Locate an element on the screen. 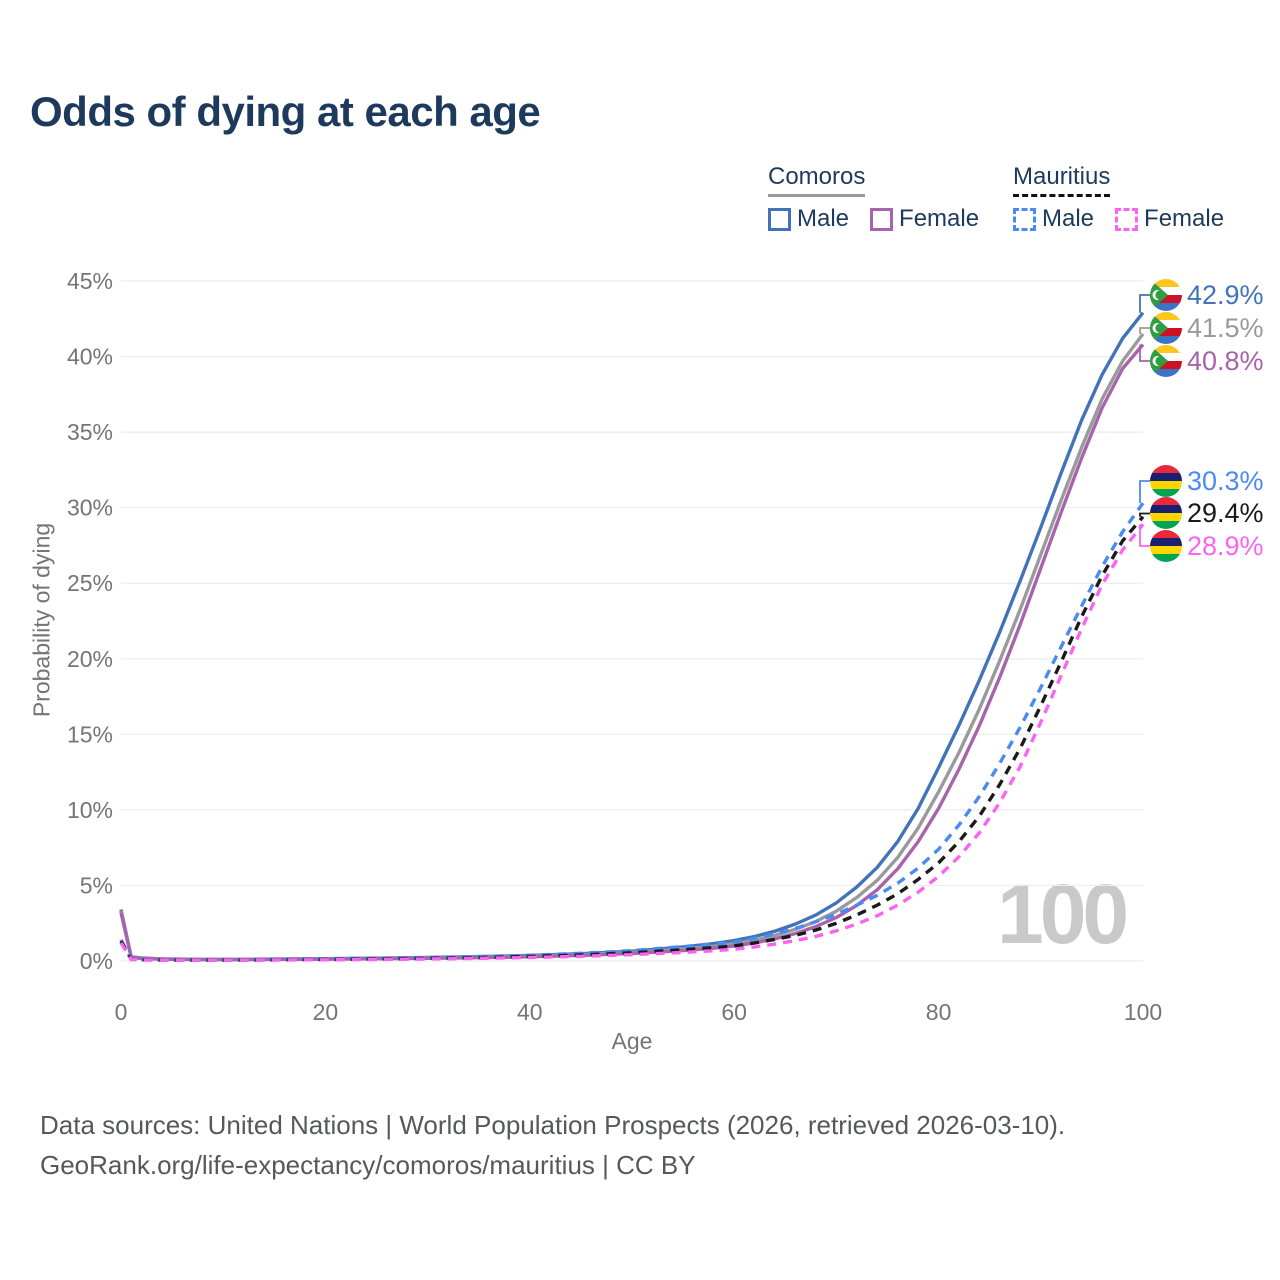 The width and height of the screenshot is (1280, 1280). end-label-mauritius-both: 29.4% is located at coordinates (1207, 513).